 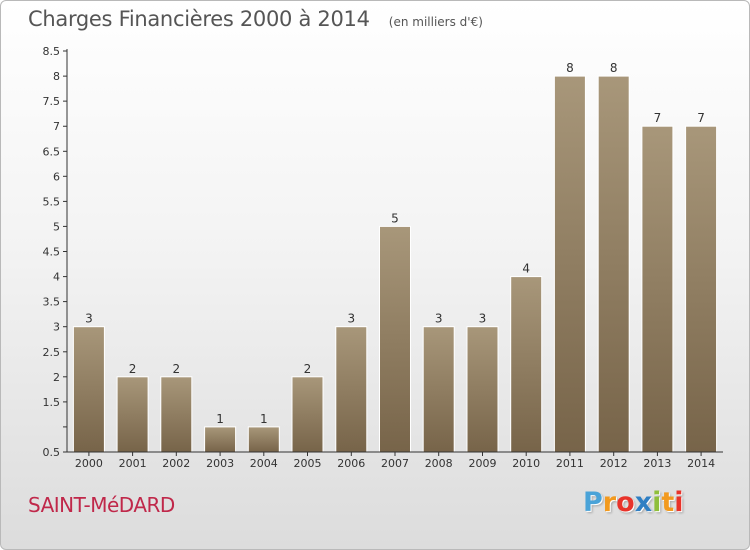 What do you see at coordinates (614, 463) in the screenshot?
I see `x-tick-label-2012: 2012` at bounding box center [614, 463].